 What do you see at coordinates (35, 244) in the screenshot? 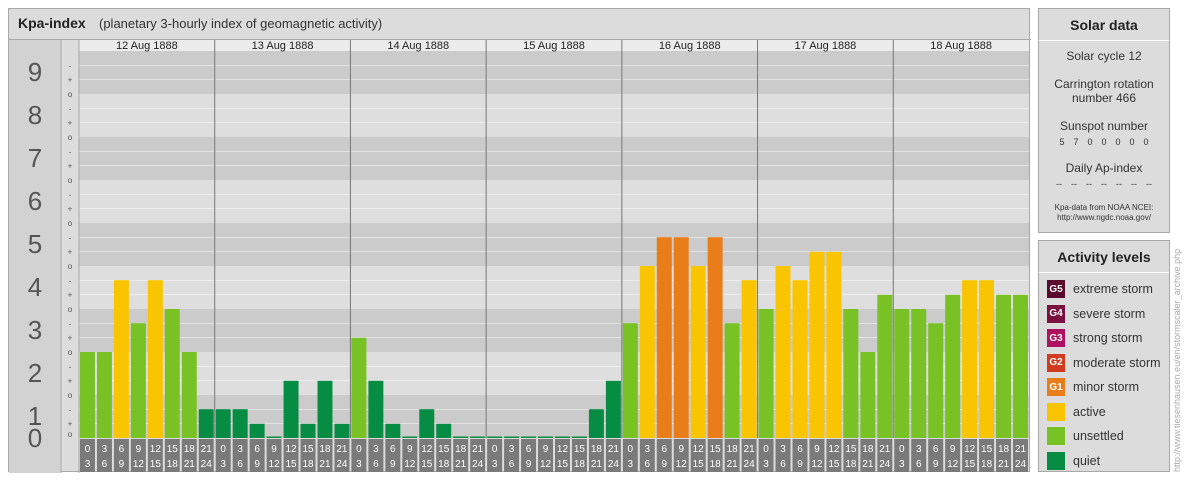
I see `y-tick-label: 5` at bounding box center [35, 244].